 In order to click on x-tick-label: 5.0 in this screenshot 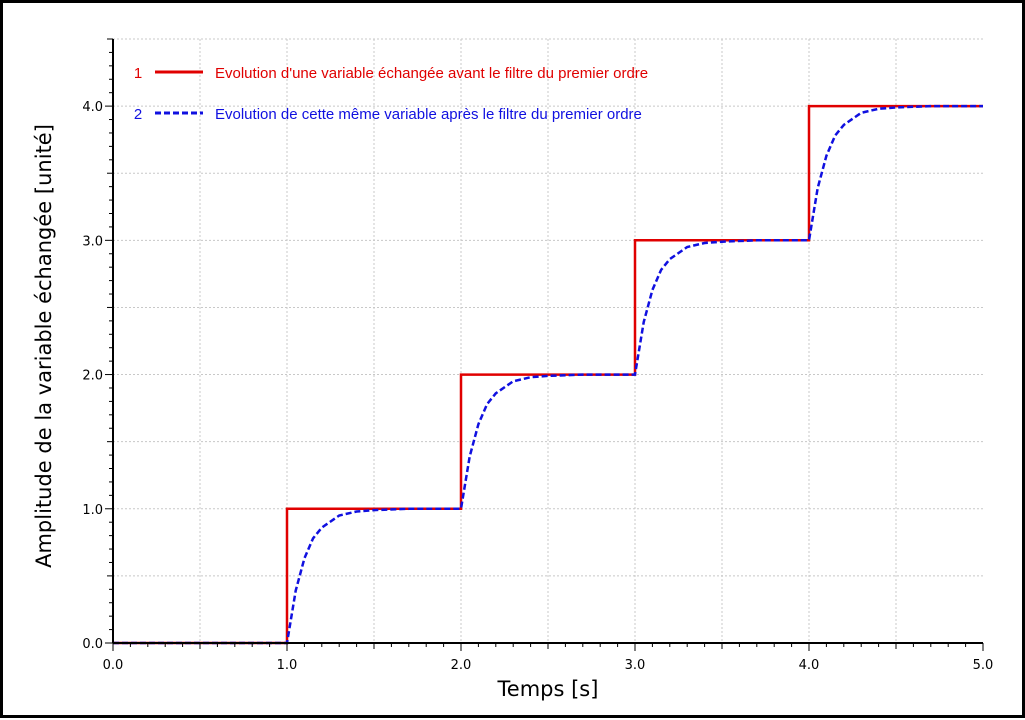, I will do `click(983, 665)`.